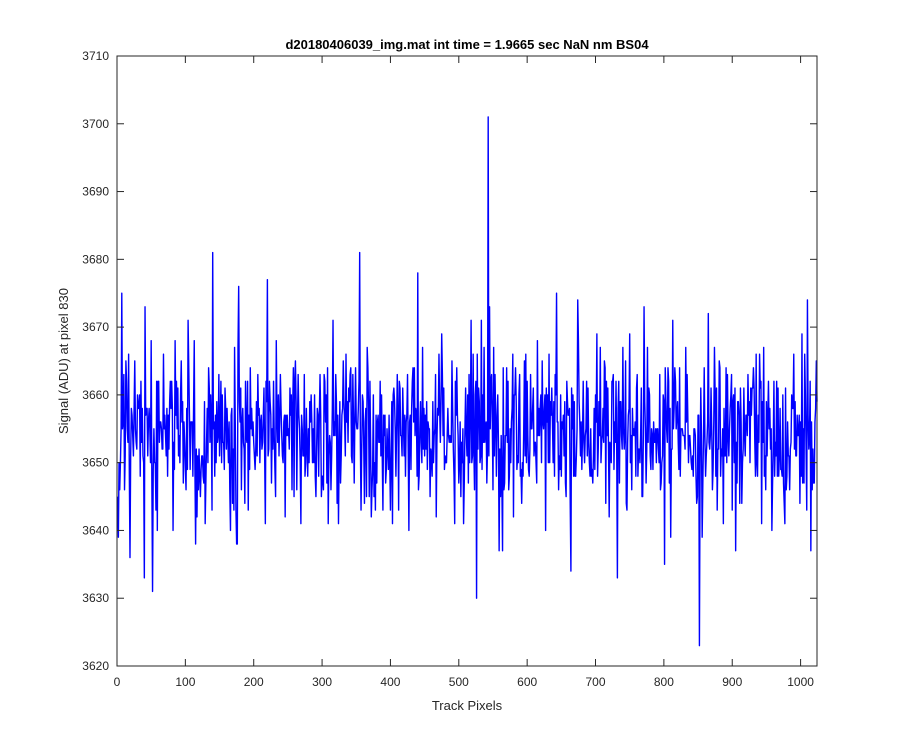  I want to click on x-tick-label: 100, so click(185, 682).